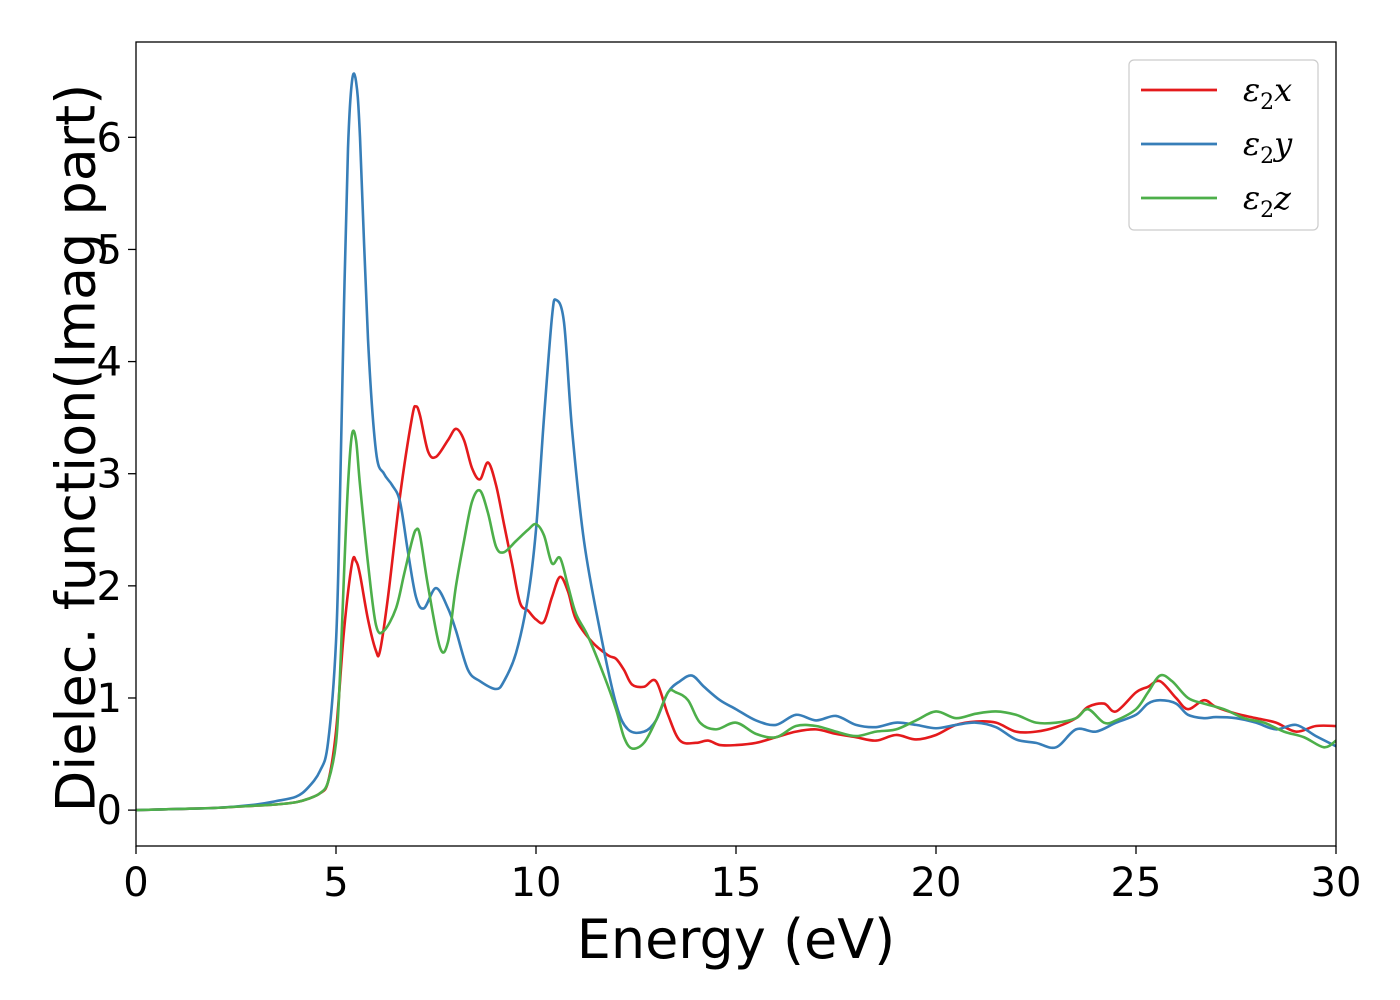 The height and width of the screenshot is (1000, 1400). Describe the element at coordinates (135, 883) in the screenshot. I see `x-tick-label: 0` at that location.